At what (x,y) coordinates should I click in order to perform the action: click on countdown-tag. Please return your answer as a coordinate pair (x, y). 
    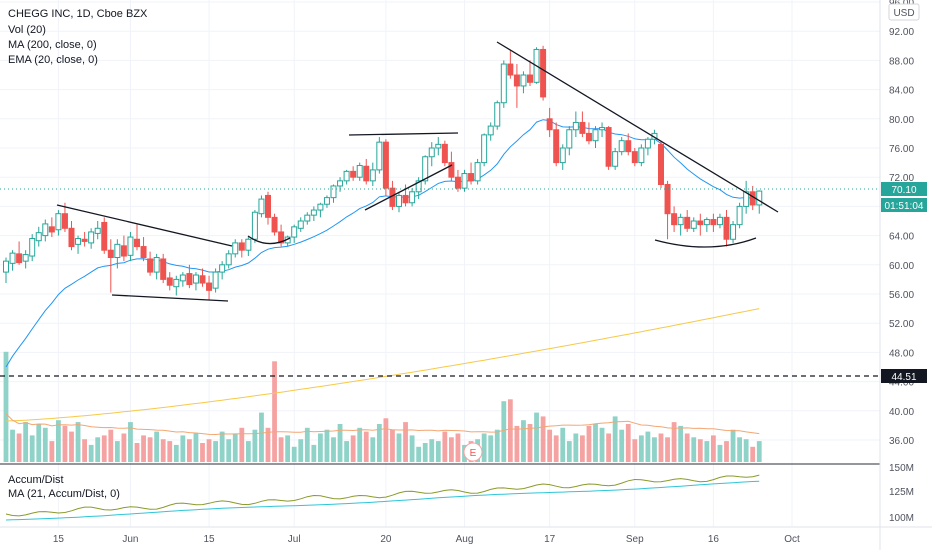
    Looking at the image, I should click on (904, 205).